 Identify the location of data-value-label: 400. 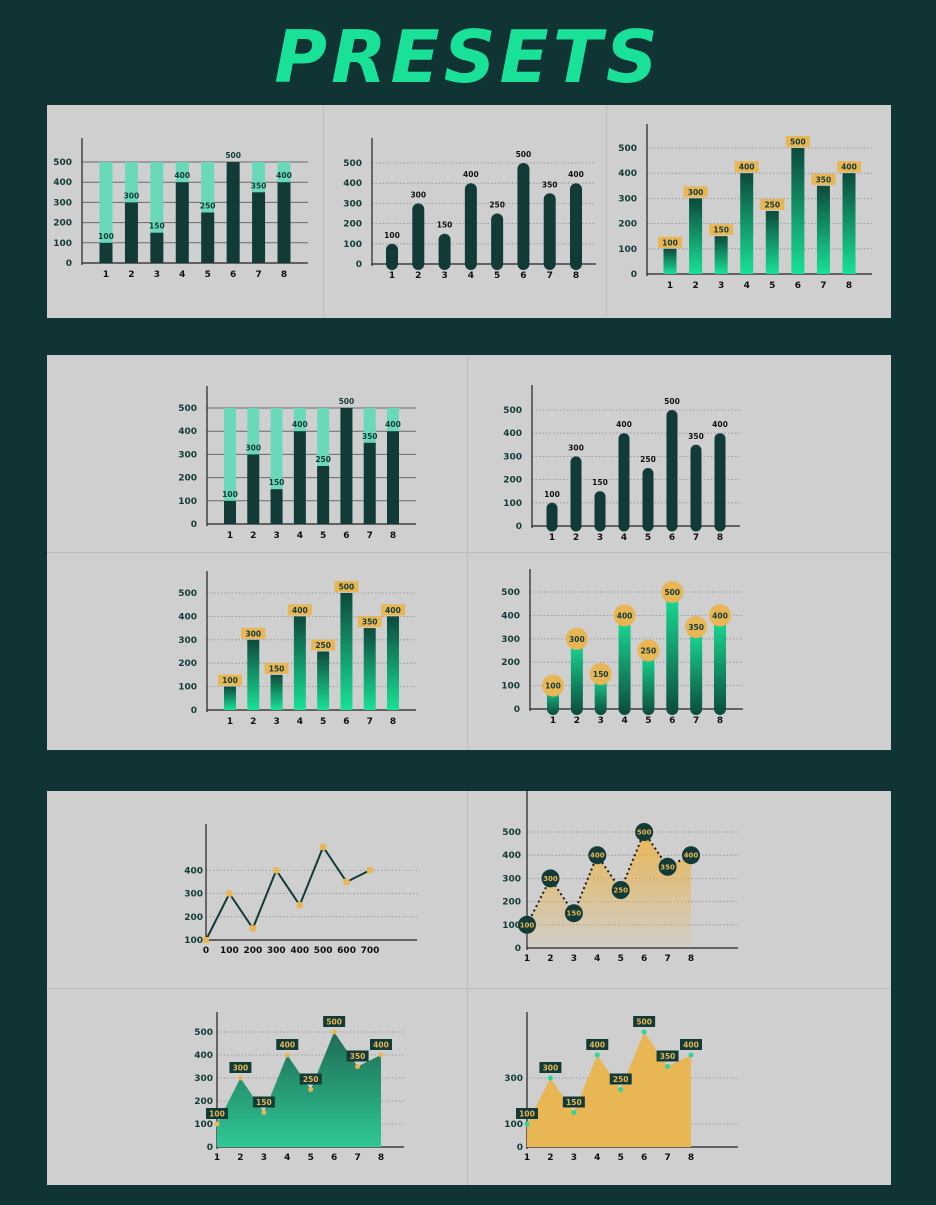
(597, 856).